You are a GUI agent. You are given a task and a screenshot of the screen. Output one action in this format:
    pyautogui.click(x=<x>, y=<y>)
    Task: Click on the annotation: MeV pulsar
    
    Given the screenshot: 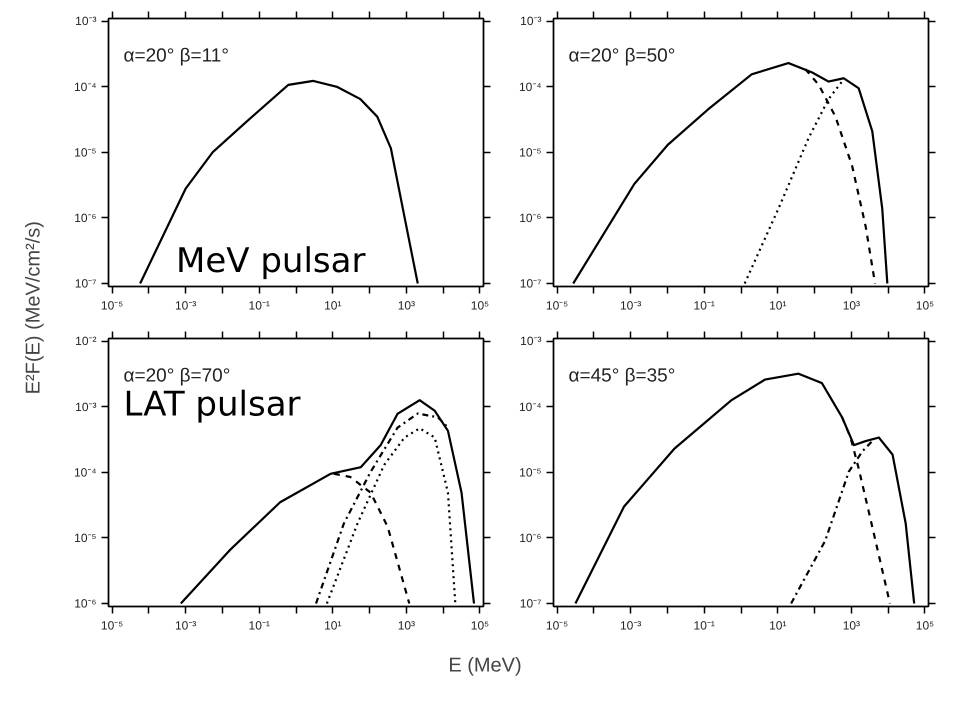 What is the action you would take?
    pyautogui.click(x=271, y=261)
    